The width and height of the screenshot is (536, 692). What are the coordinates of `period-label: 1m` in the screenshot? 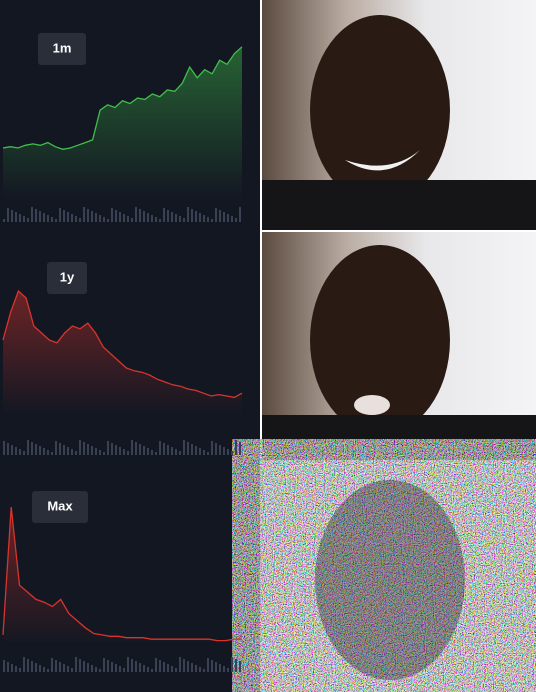 It's located at (62, 47).